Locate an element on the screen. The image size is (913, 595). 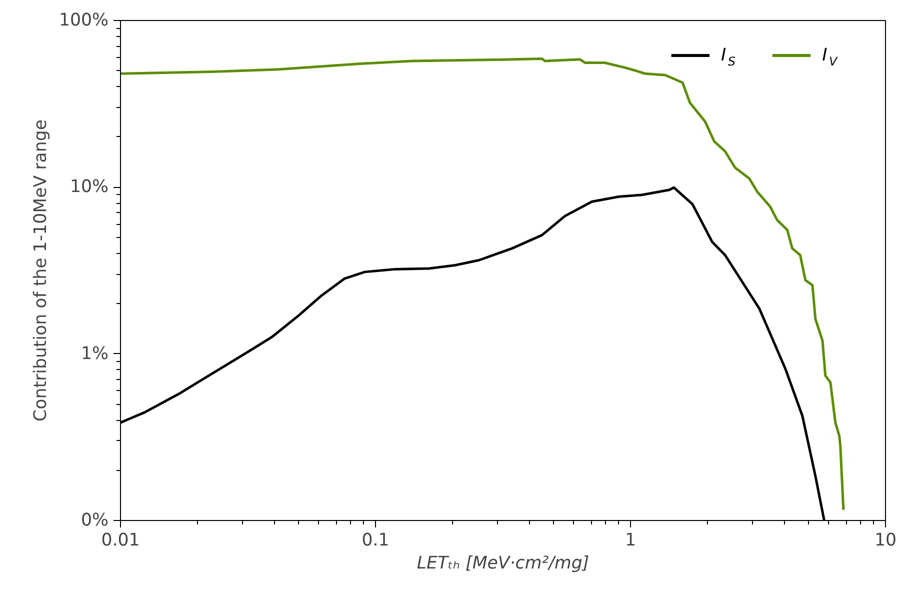
x-tick-label: 0.1 is located at coordinates (376, 540).